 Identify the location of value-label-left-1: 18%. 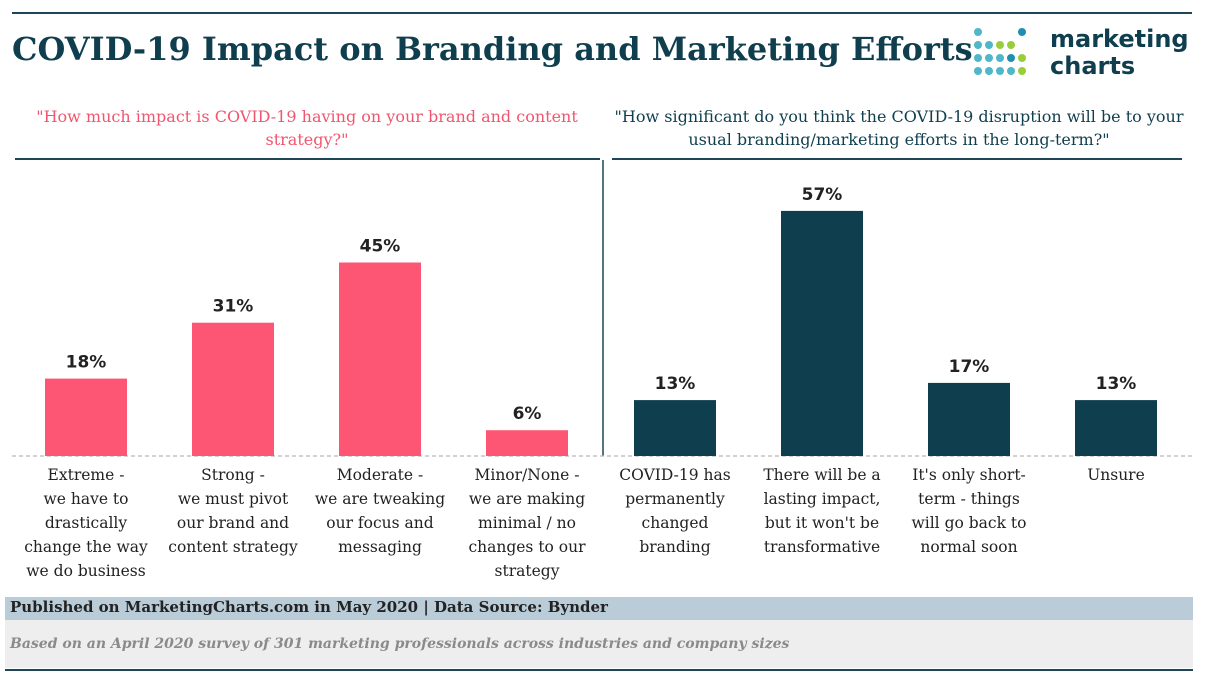
(86, 363).